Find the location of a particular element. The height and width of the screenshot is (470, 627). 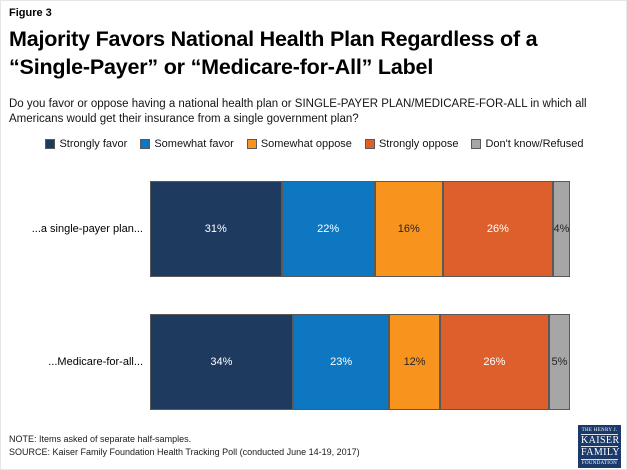

logo-line-1: THE HENRY J. is located at coordinates (599, 431).